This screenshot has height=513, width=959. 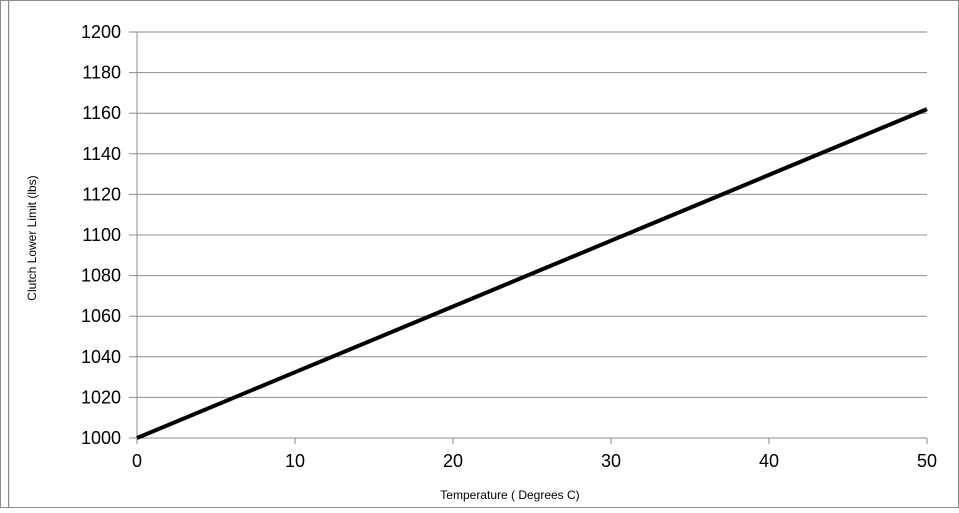 I want to click on y-tick-label: 1040, so click(x=101, y=357).